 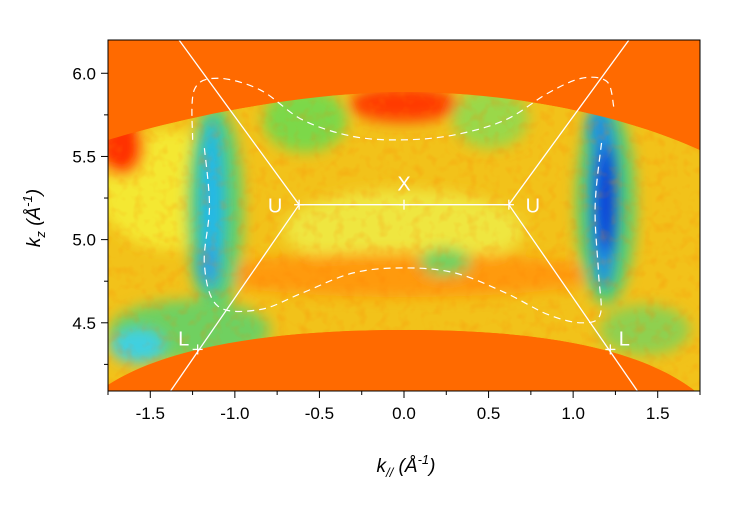 I want to click on x-axis-title: k// (Å-1), so click(x=406, y=466).